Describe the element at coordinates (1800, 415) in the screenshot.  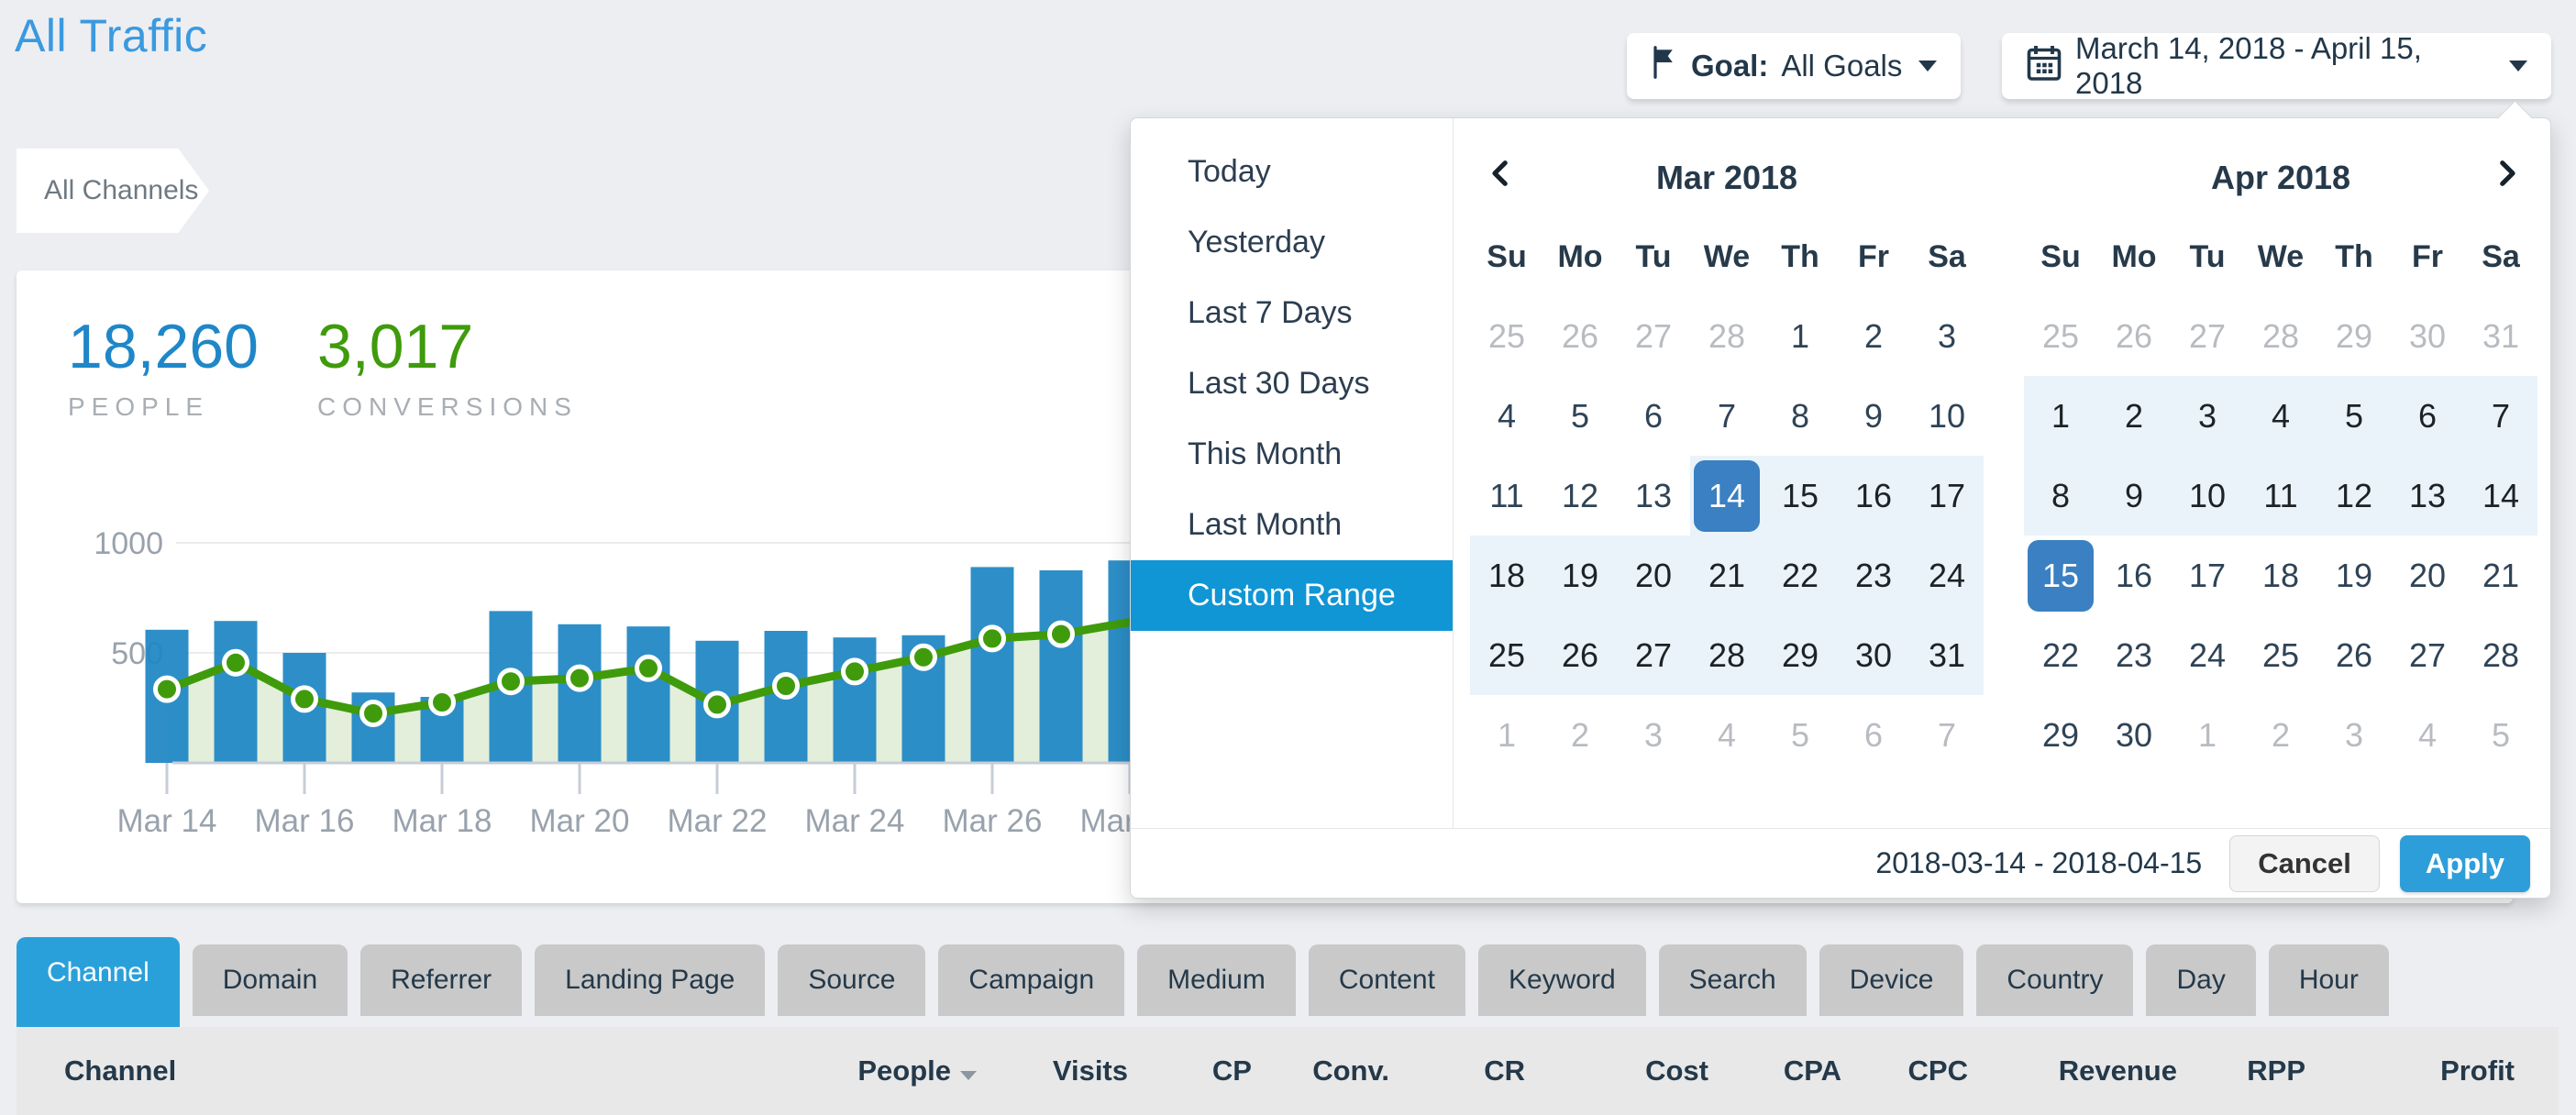
I see `day-cell-mar-2018-8: 8` at that location.